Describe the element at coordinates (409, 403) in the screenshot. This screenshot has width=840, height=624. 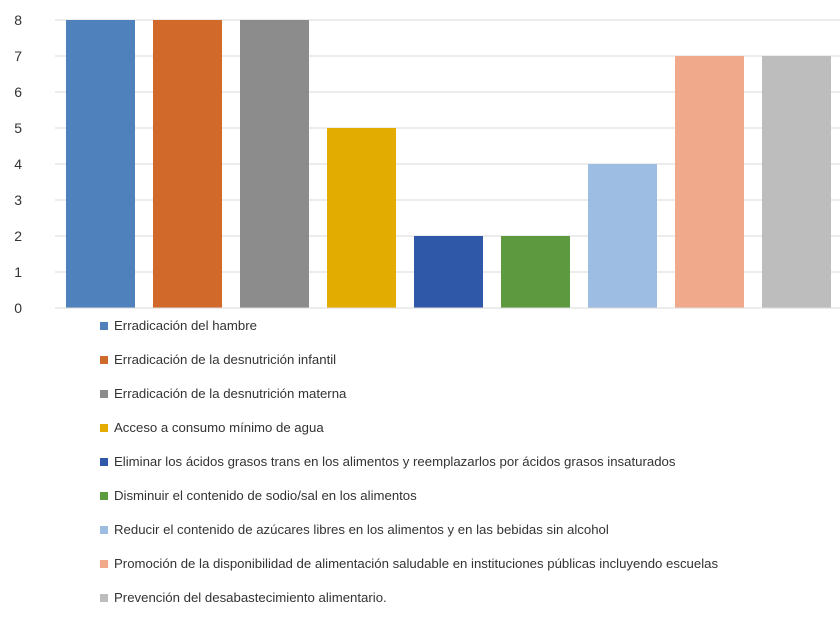
I see `legend-item: Erradicación de la desnutrición materna` at that location.